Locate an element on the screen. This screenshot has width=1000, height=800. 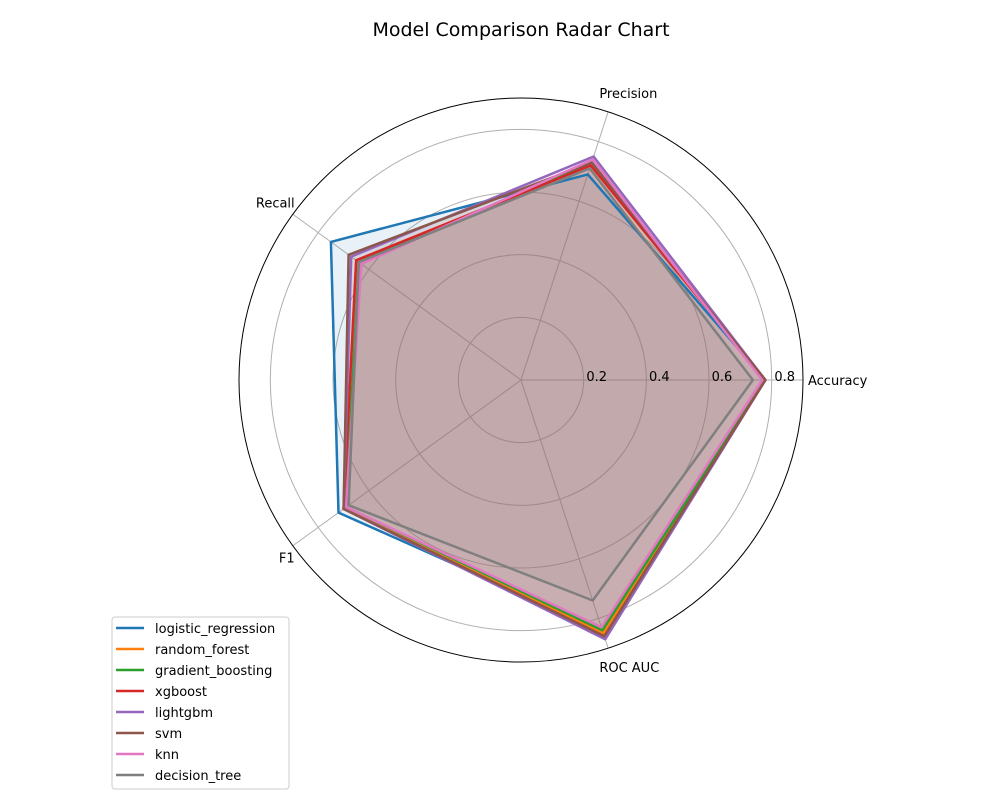
legend-item-gradient_boosting: gradient_boosting is located at coordinates (194, 671).